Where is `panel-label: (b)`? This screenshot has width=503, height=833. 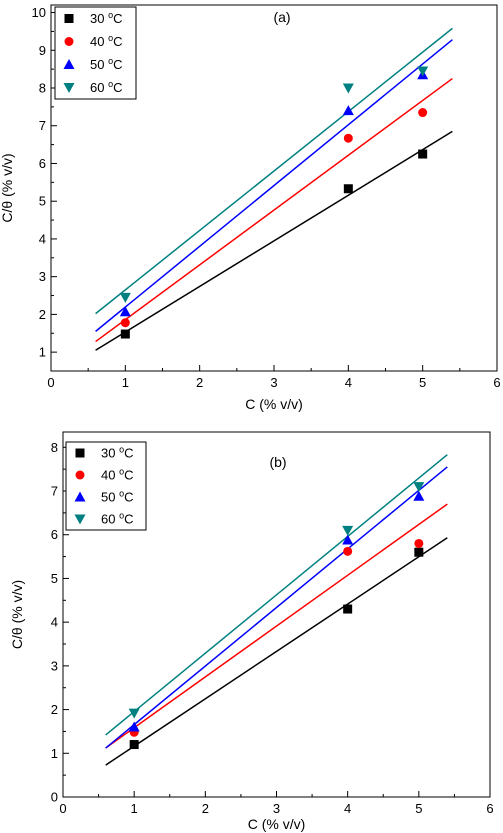 panel-label: (b) is located at coordinates (277, 462).